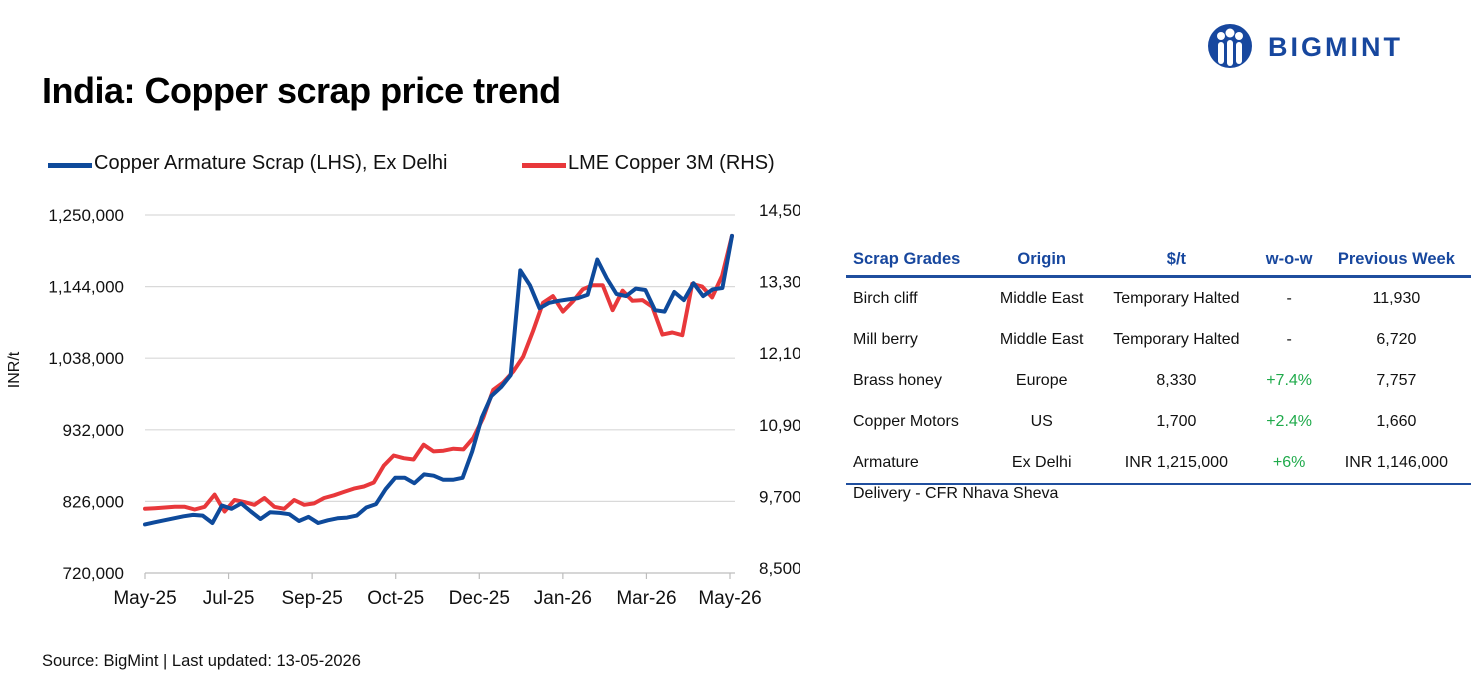 This screenshot has width=1472, height=696. What do you see at coordinates (1289, 261) in the screenshot?
I see `header-wow: w-o-w` at bounding box center [1289, 261].